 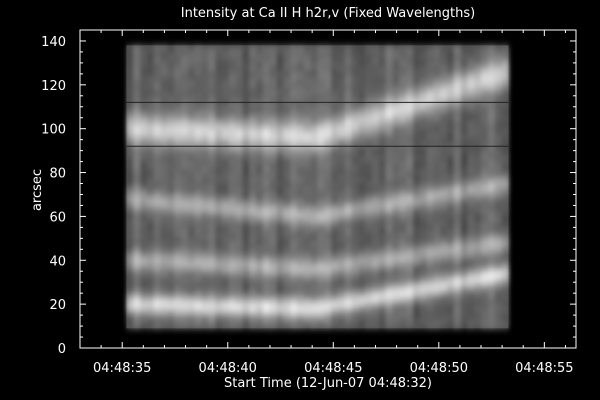 What do you see at coordinates (53, 42) in the screenshot?
I see `y-tick-label: 140` at bounding box center [53, 42].